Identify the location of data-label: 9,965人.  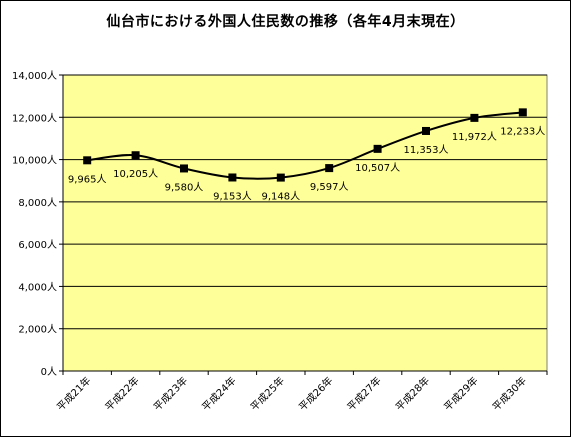
(87, 179).